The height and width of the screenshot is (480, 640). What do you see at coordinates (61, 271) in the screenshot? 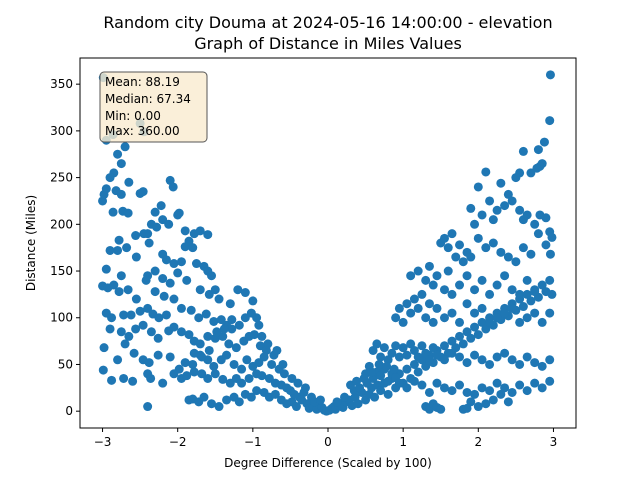
I see `y-tick-label: 150` at bounding box center [61, 271].